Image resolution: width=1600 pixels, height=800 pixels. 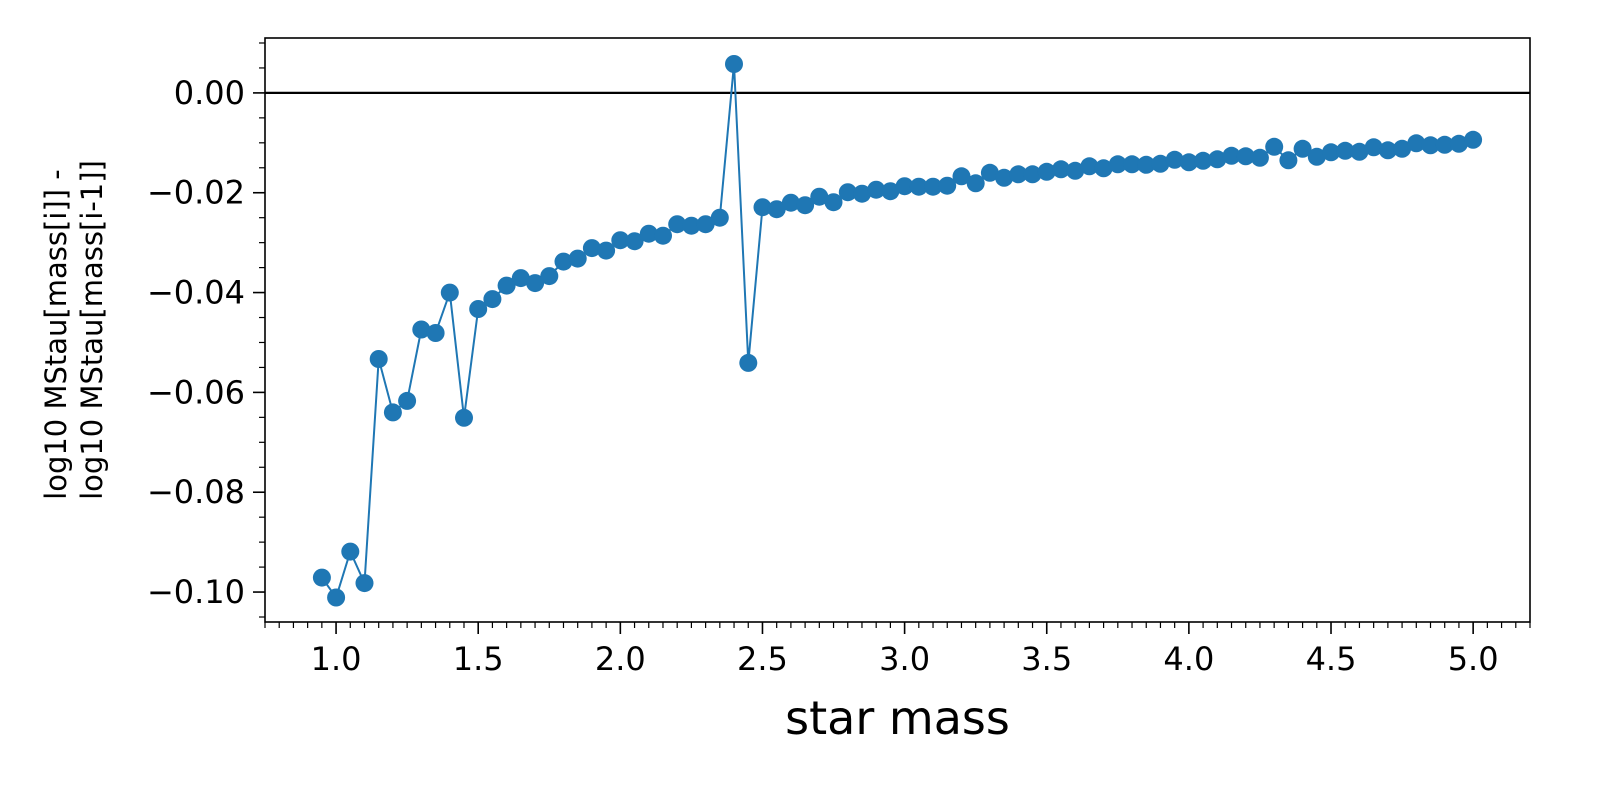 What do you see at coordinates (620, 659) in the screenshot?
I see `x-tick-label: 2.0` at bounding box center [620, 659].